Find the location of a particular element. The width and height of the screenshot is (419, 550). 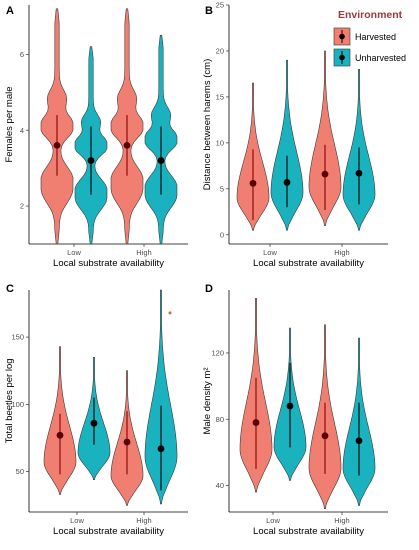

legend-key-harvested-dot is located at coordinates (342, 36).